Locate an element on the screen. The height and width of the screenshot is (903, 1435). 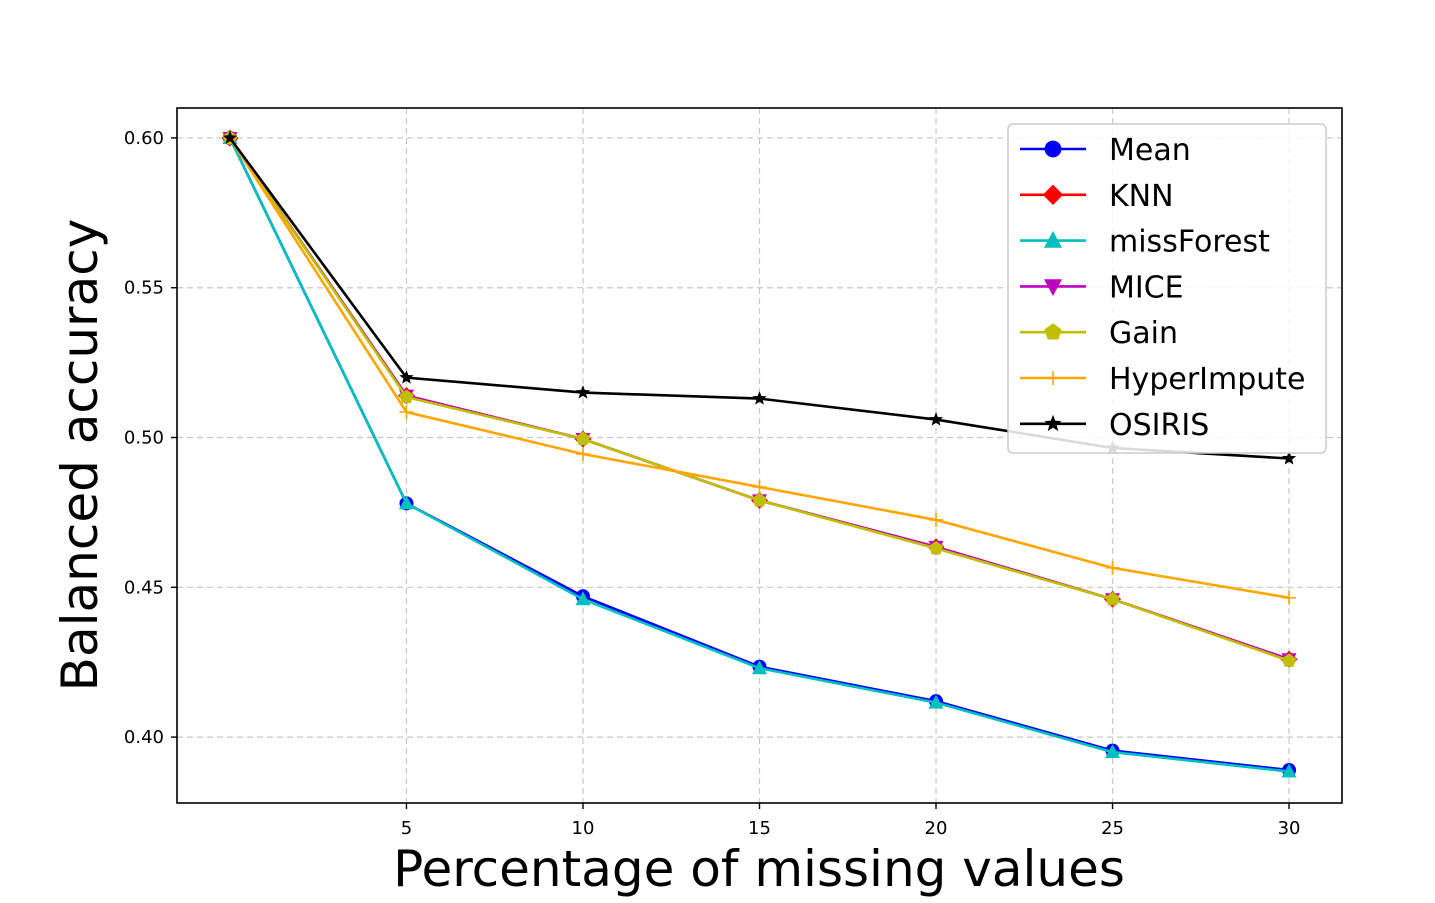
legend-entry: missForest is located at coordinates (1145, 242).